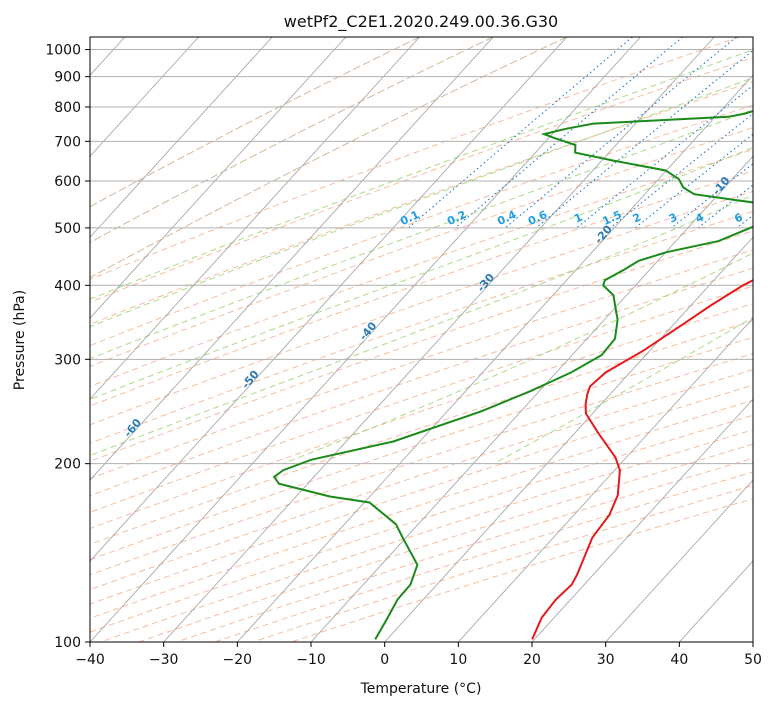 The height and width of the screenshot is (708, 775). Describe the element at coordinates (623, 390) in the screenshot. I see `moist-adiabat-line` at that location.